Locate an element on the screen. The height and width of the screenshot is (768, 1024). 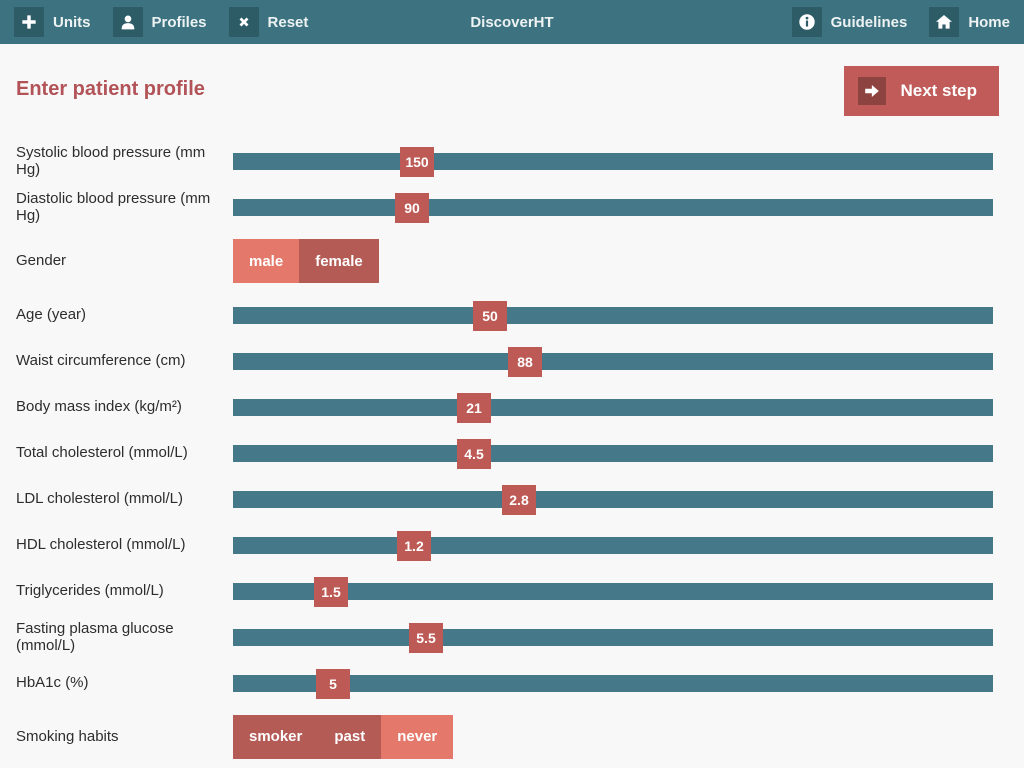
row-ldl-cholesterol-mmol-l: LDL cholesterol (mmol/L) 2.8 is located at coordinates (512, 499).